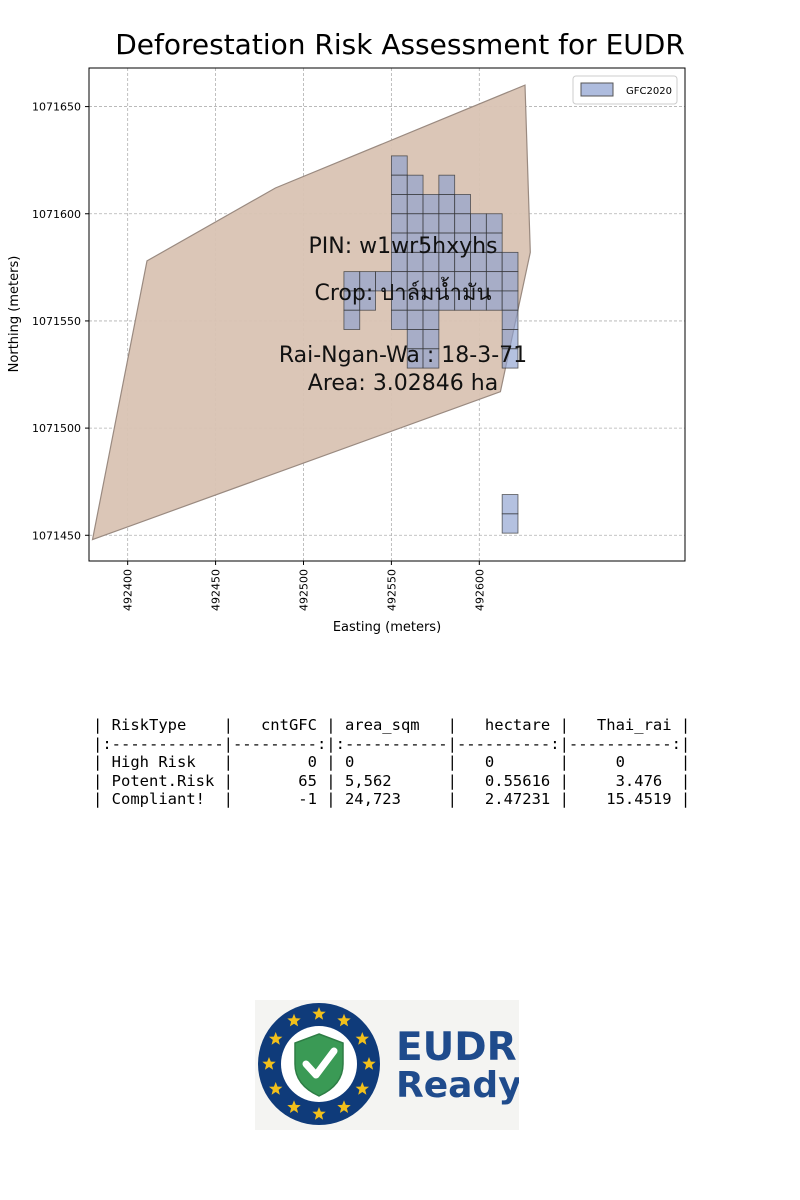  Describe the element at coordinates (402, 246) in the screenshot. I see `annotation-line: PIN: w1wr5hxyhs` at that location.